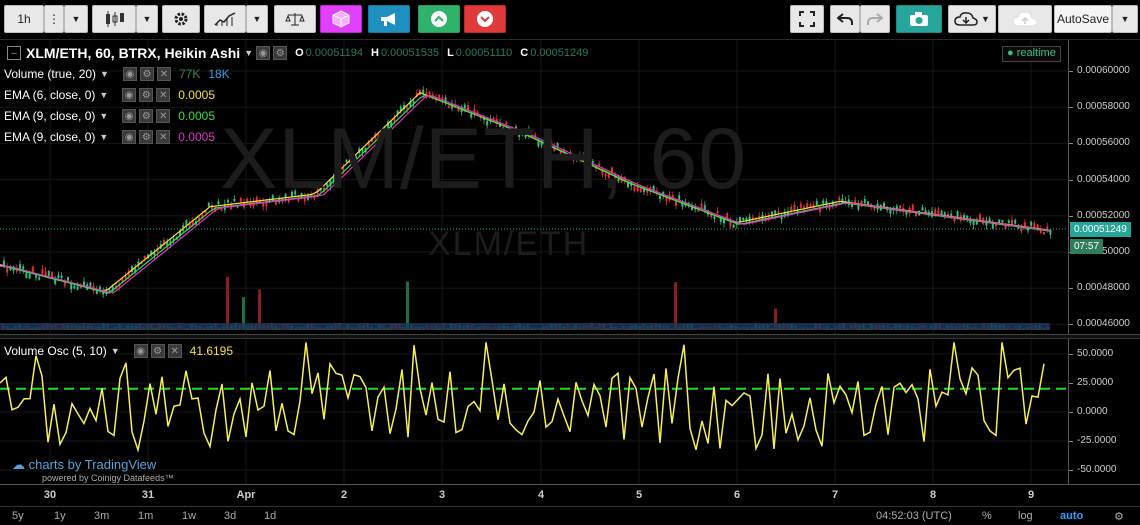 This screenshot has width=1140, height=525. What do you see at coordinates (1083, 19) in the screenshot?
I see `autosave-button: AutoSave` at bounding box center [1083, 19].